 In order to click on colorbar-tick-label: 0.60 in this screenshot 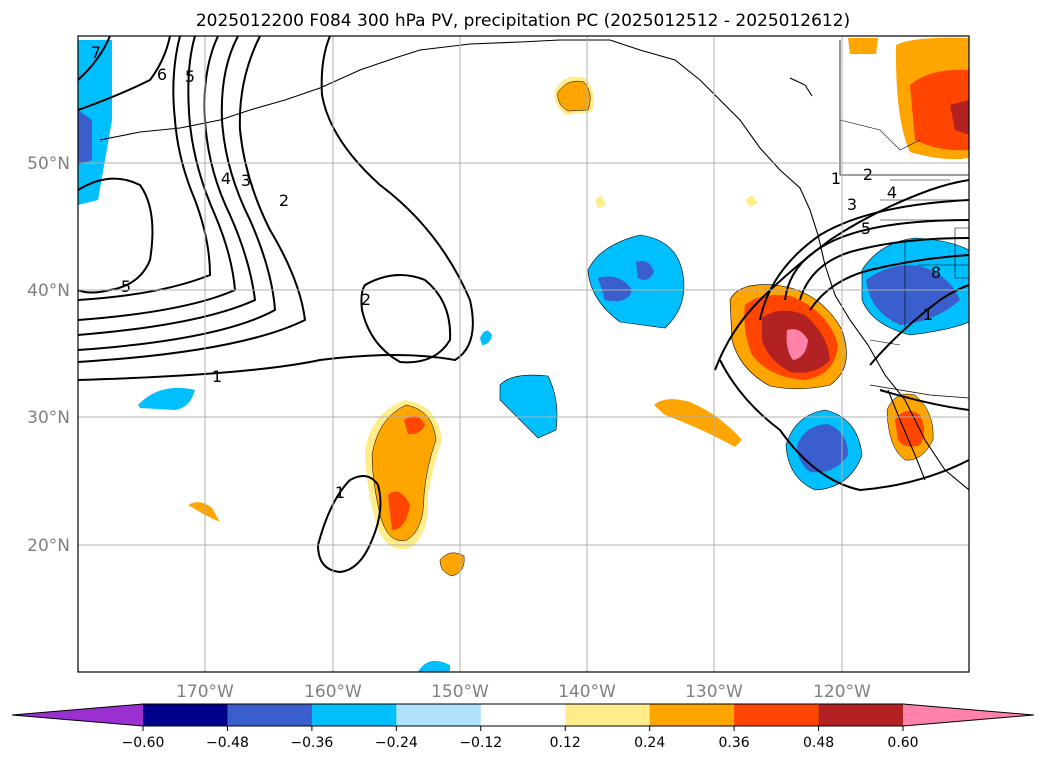, I will do `click(902, 743)`.